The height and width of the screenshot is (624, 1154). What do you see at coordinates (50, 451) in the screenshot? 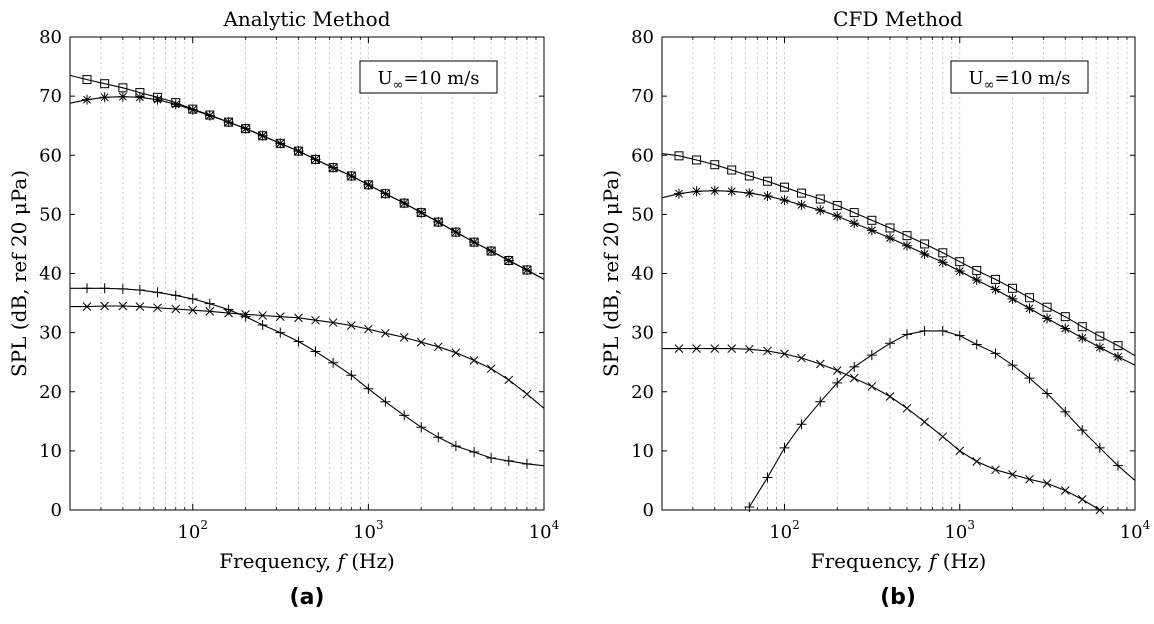
I see `y-tick-label: 10` at bounding box center [50, 451].